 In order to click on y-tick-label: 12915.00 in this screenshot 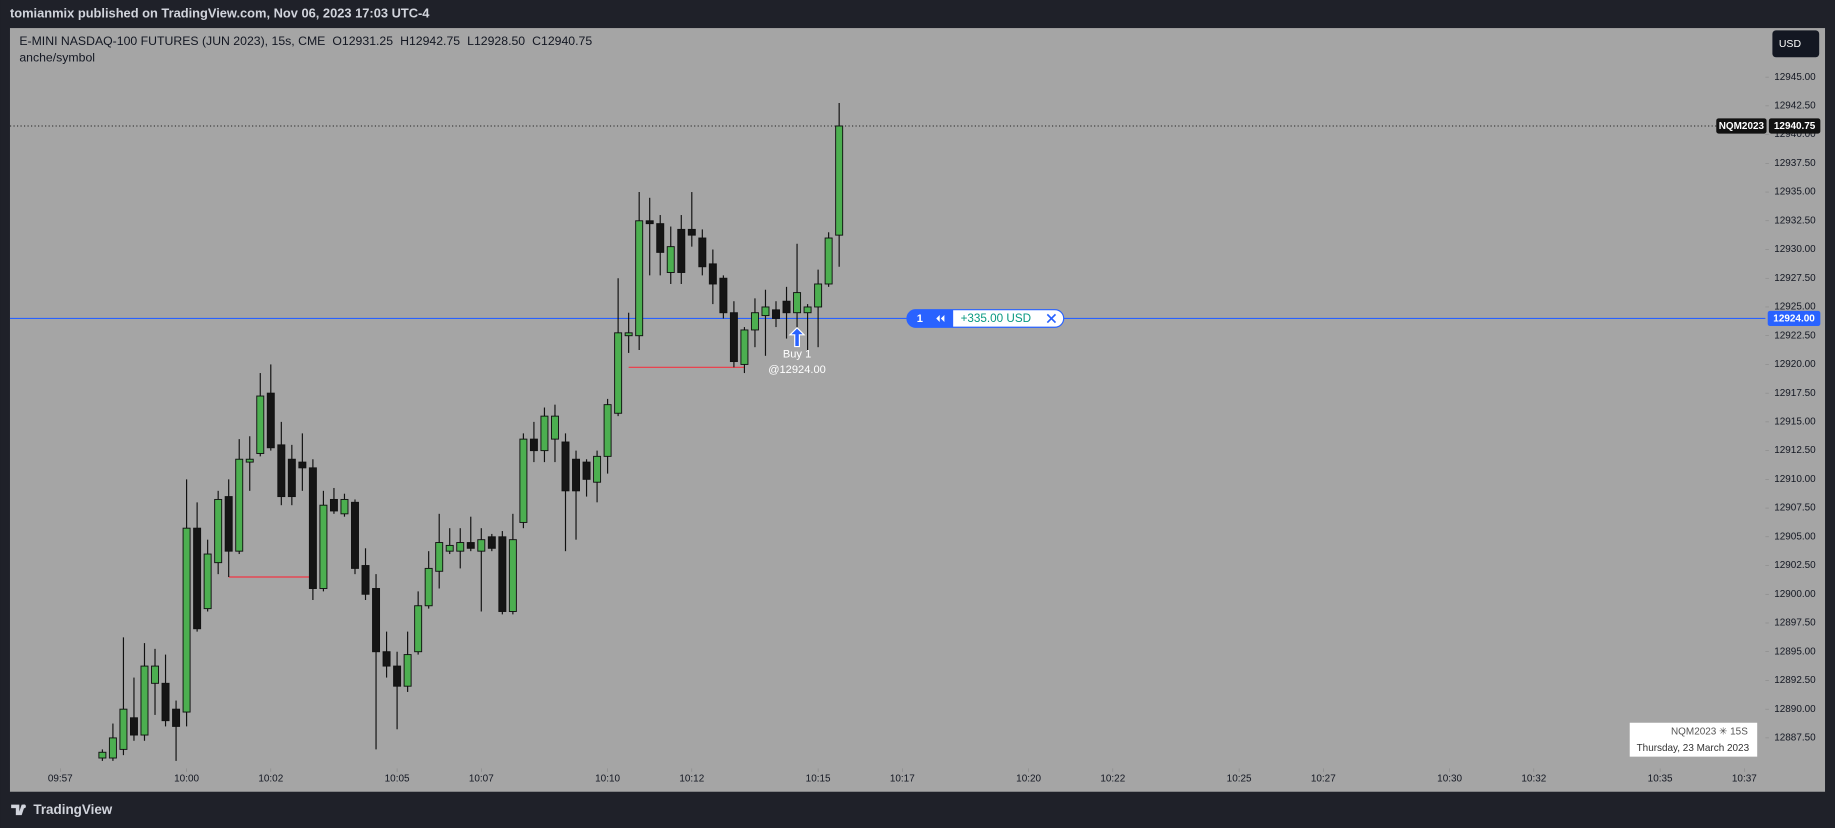, I will do `click(1795, 422)`.